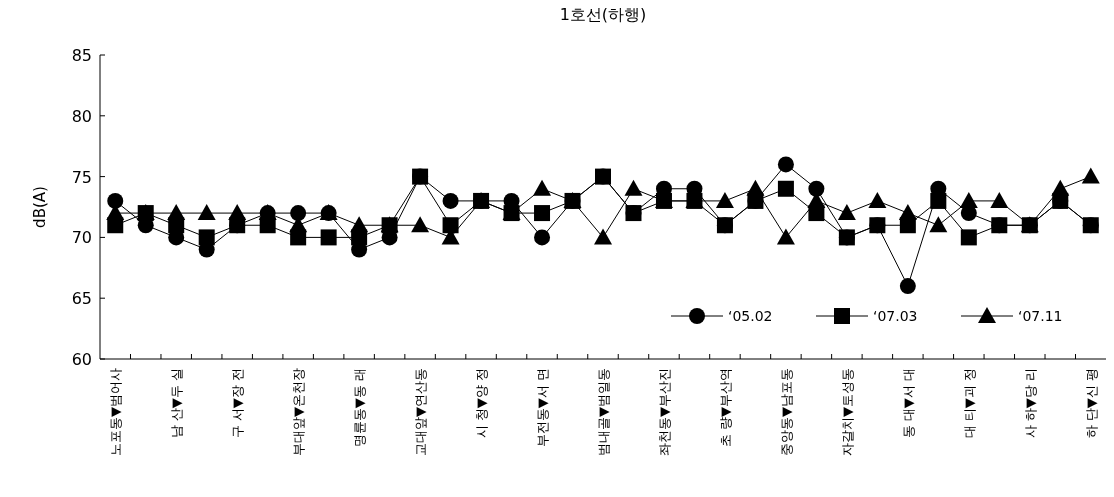 This screenshot has height=497, width=1114. What do you see at coordinates (543, 408) in the screenshot?
I see `x-tick-label: 부전동▼서 면` at bounding box center [543, 408].